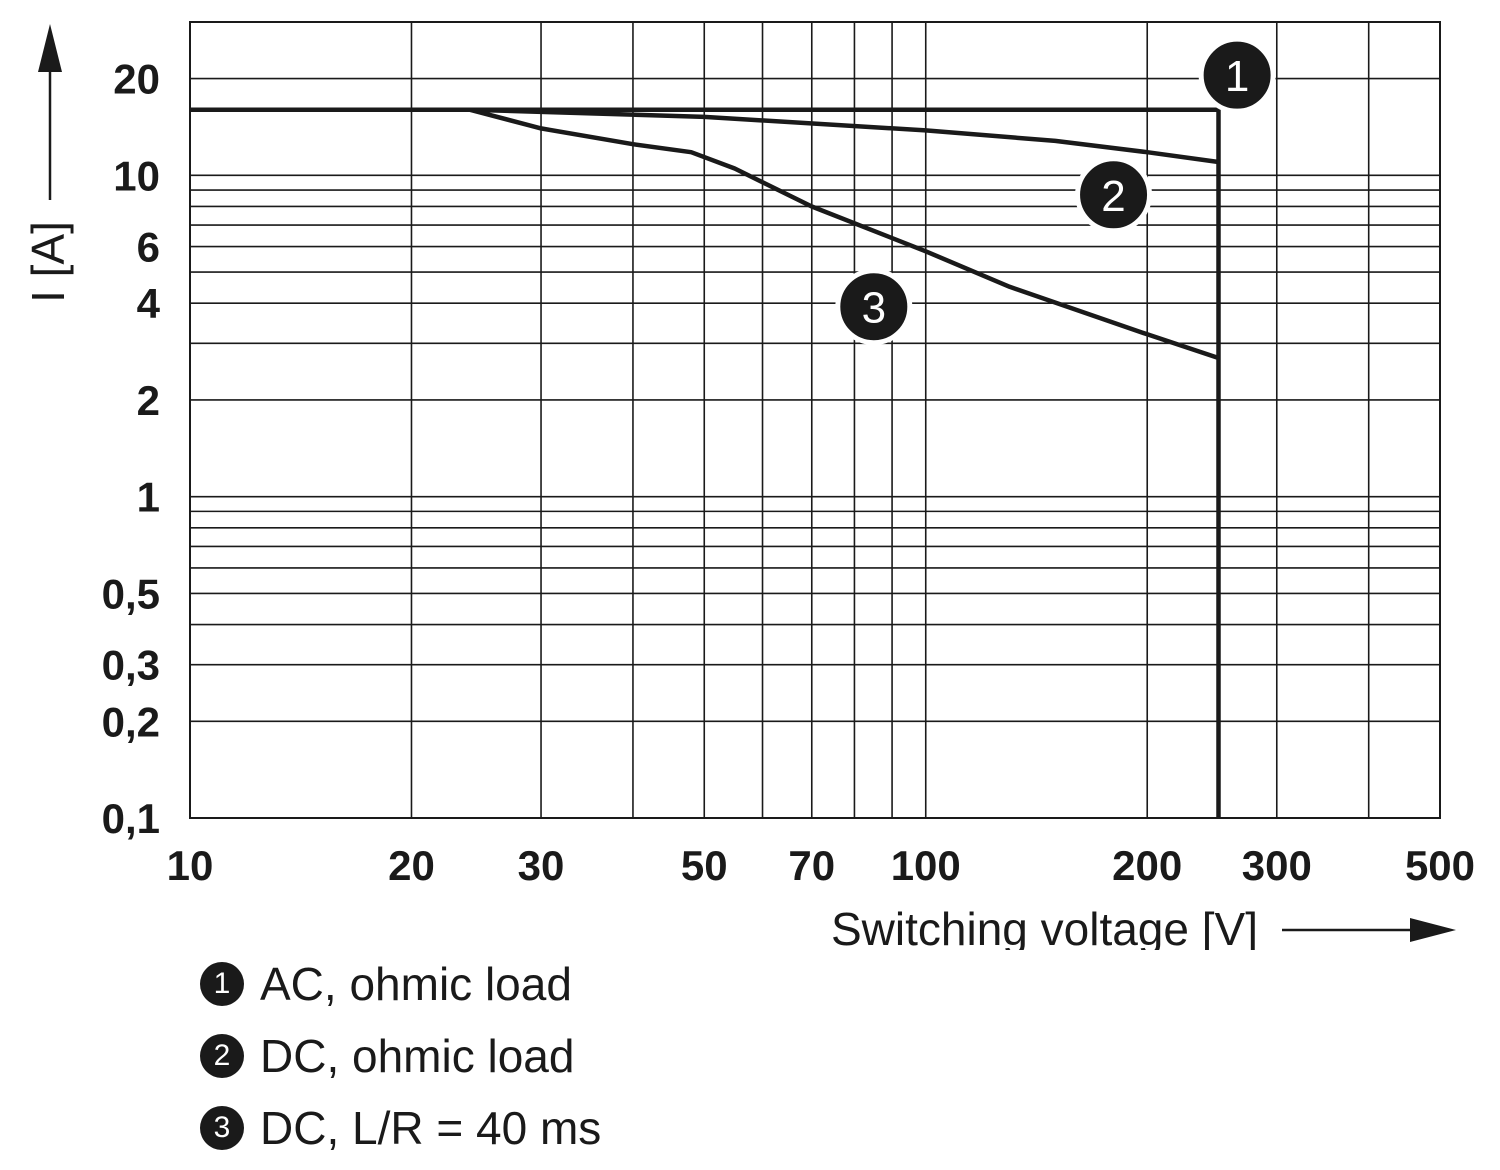 The image size is (1500, 1170). What do you see at coordinates (417, 1056) in the screenshot?
I see `legend-label-2: DC, ohmic load` at bounding box center [417, 1056].